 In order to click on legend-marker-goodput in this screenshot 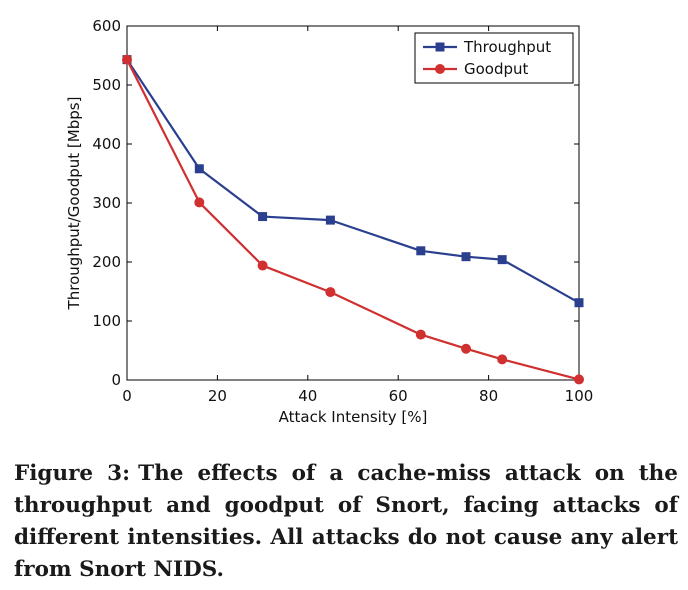, I will do `click(440, 69)`.